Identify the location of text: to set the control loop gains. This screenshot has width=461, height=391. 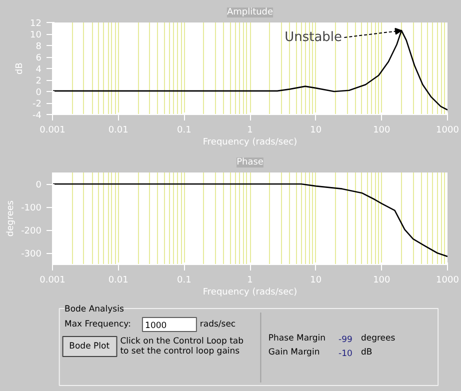
(180, 351).